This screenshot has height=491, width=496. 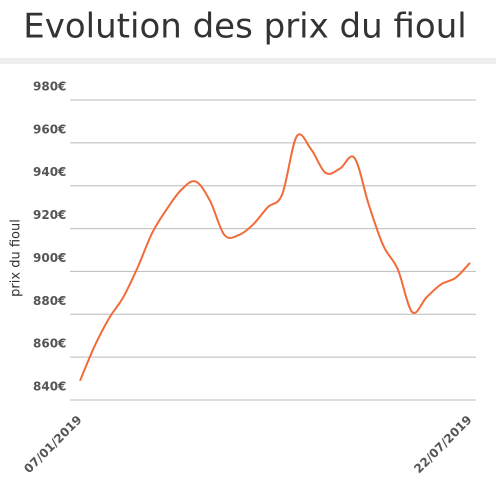 What do you see at coordinates (49, 387) in the screenshot?
I see `y-tick-label: 840€` at bounding box center [49, 387].